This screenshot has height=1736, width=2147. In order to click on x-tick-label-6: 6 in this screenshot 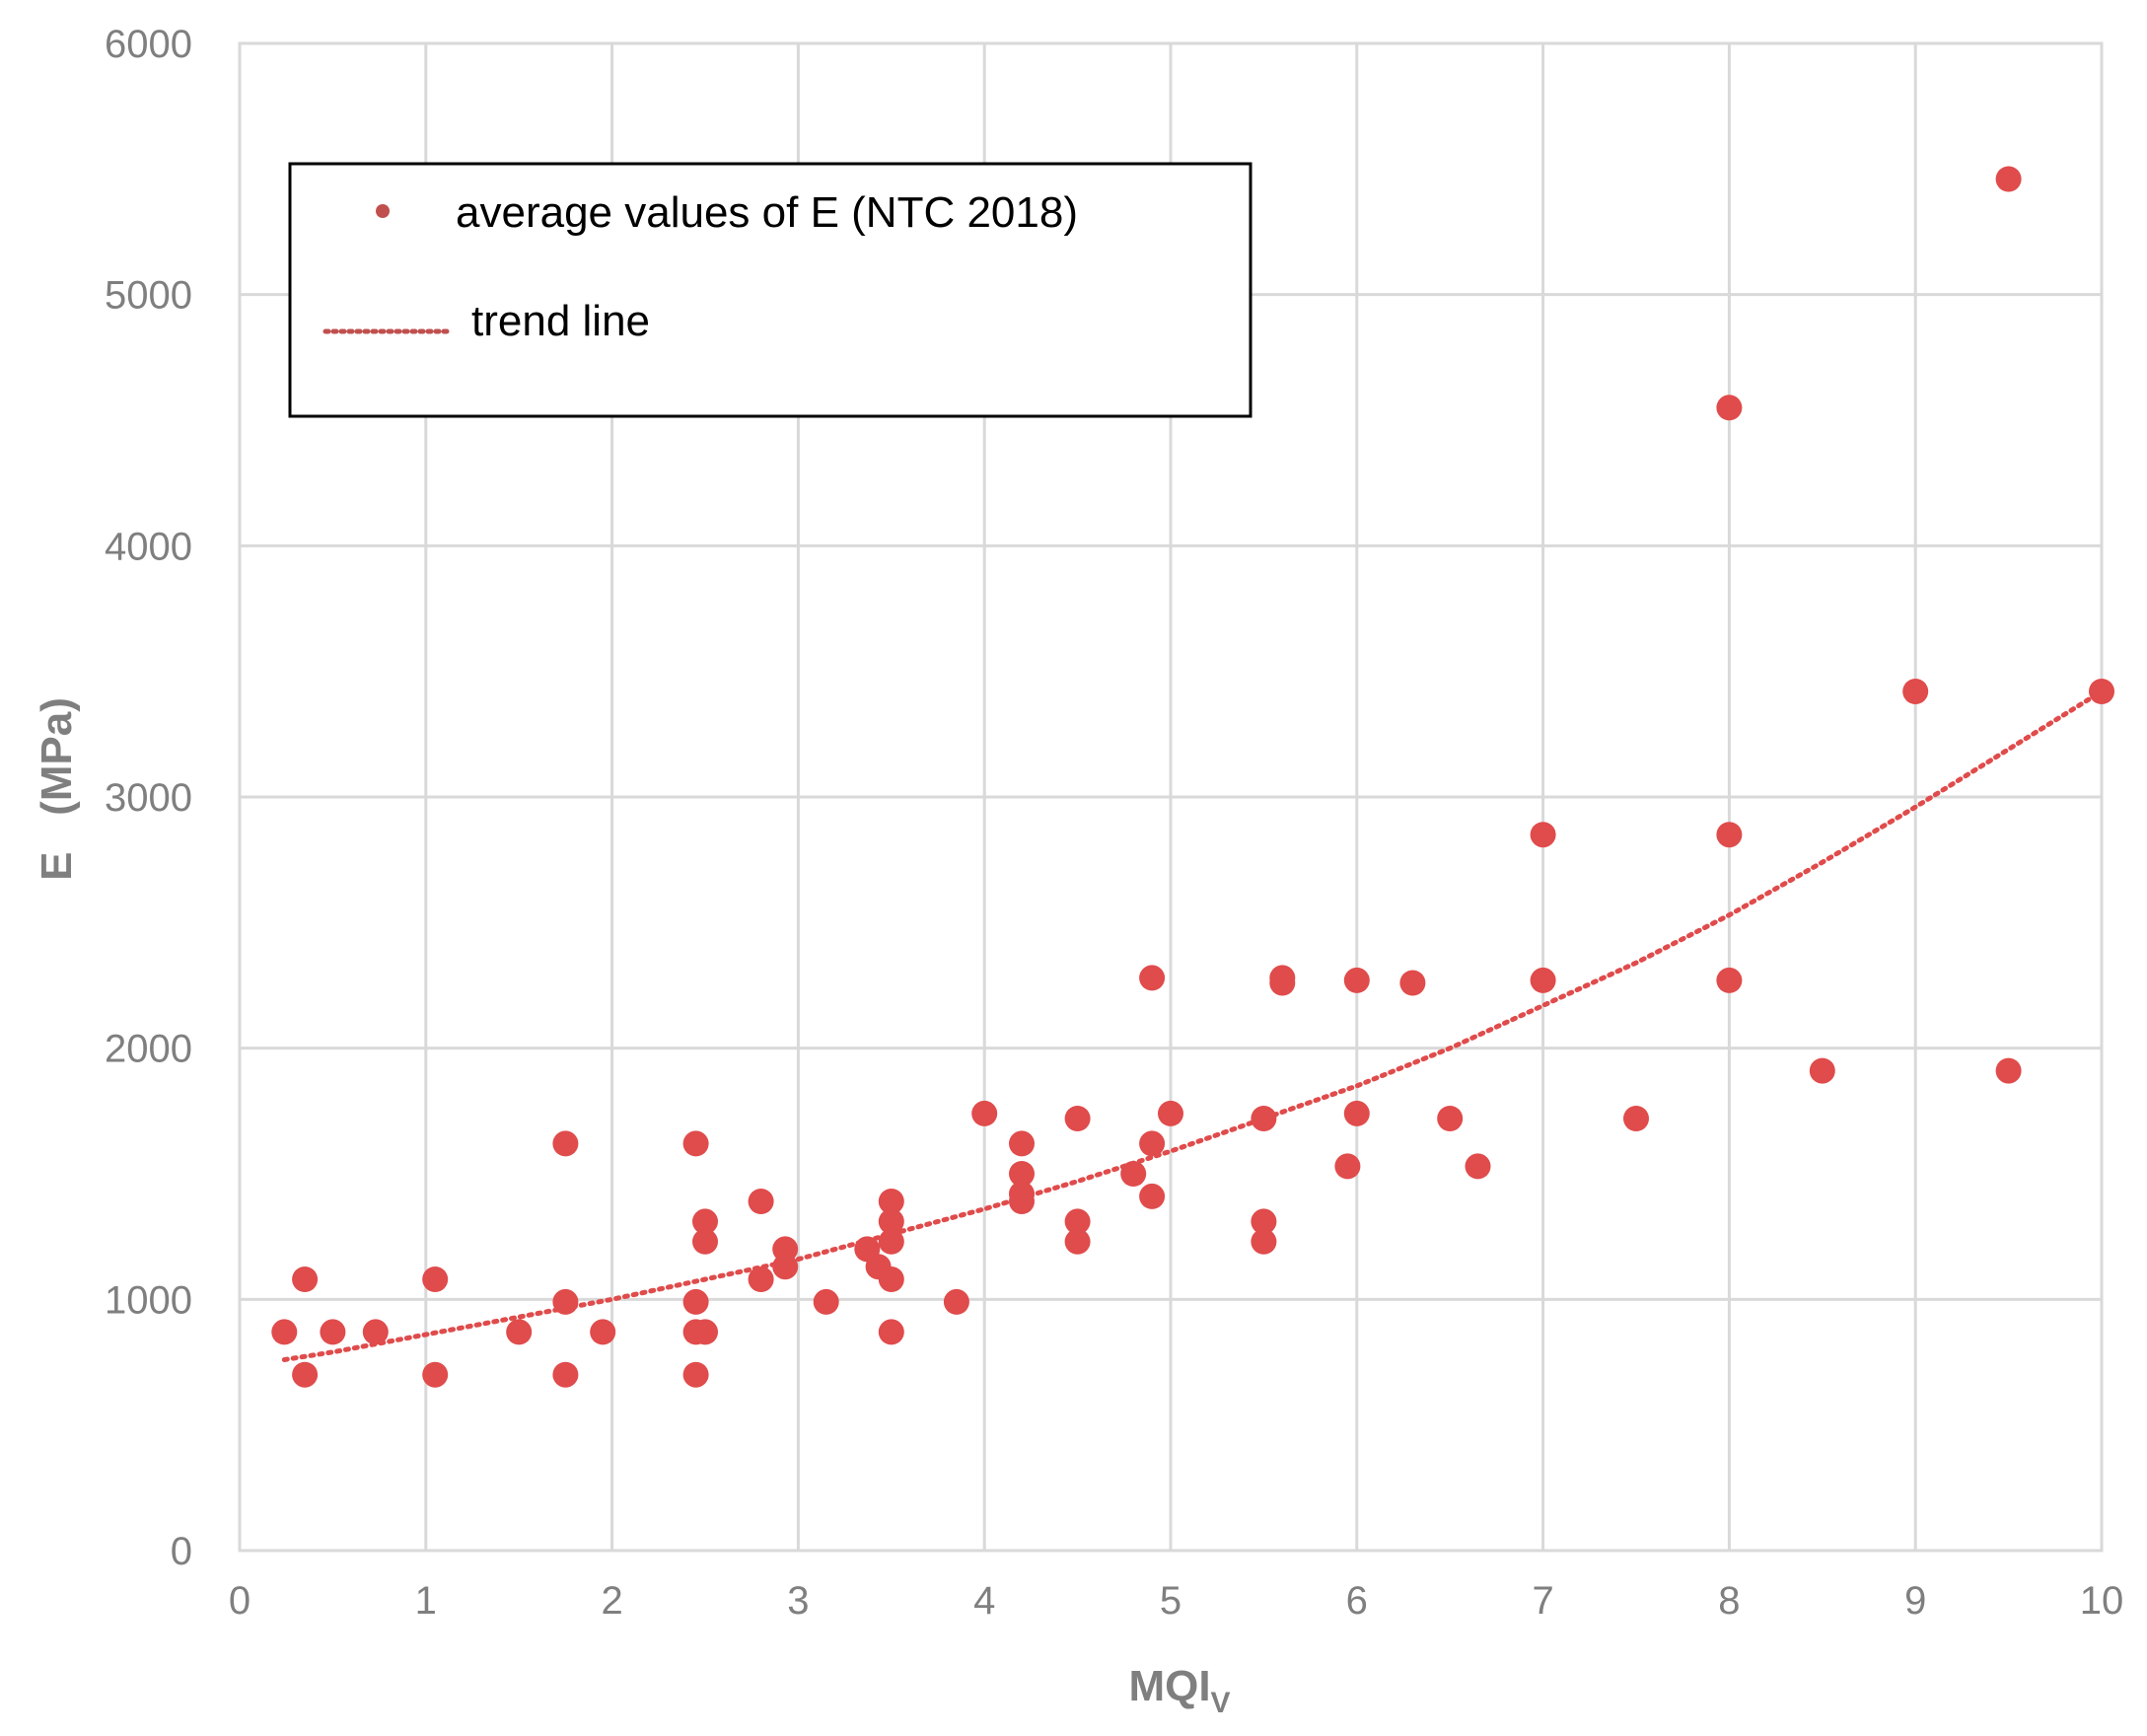, I will do `click(1357, 1601)`.